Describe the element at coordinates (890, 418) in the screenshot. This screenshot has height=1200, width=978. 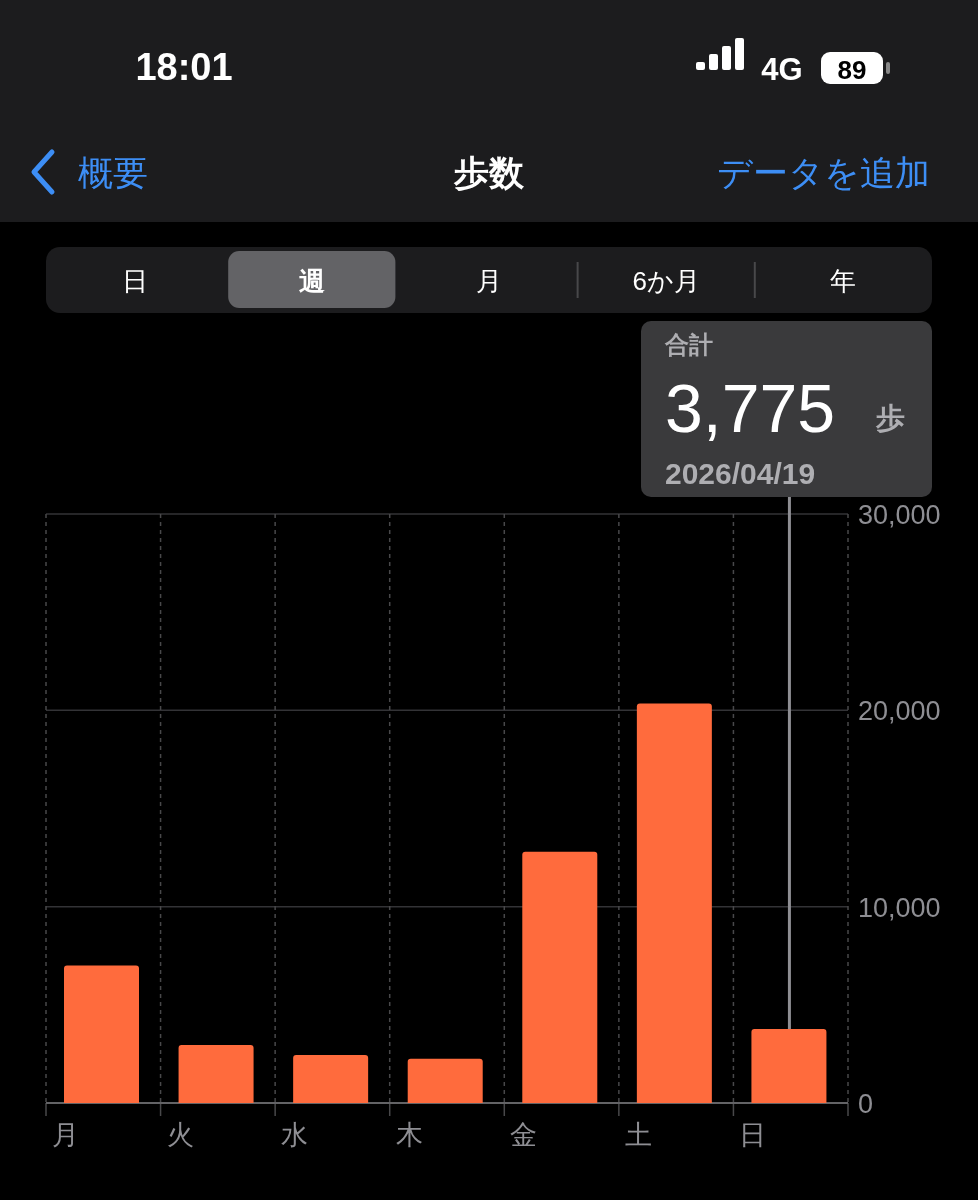
I see `text: 歩` at that location.